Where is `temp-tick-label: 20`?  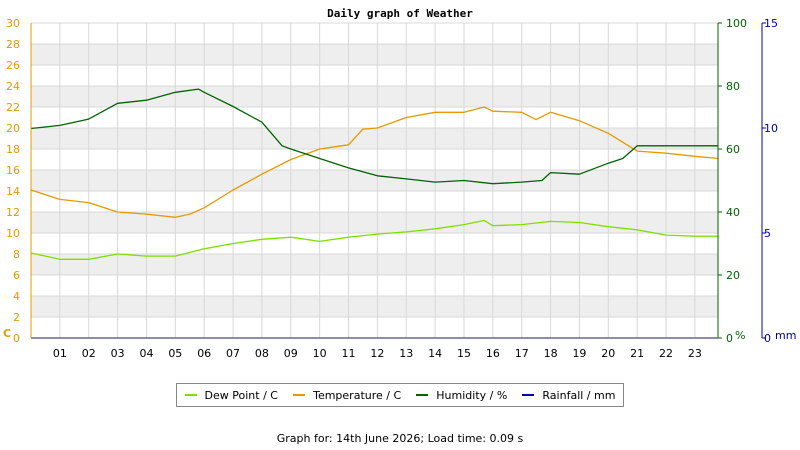
temp-tick-label: 20 is located at coordinates (13, 128).